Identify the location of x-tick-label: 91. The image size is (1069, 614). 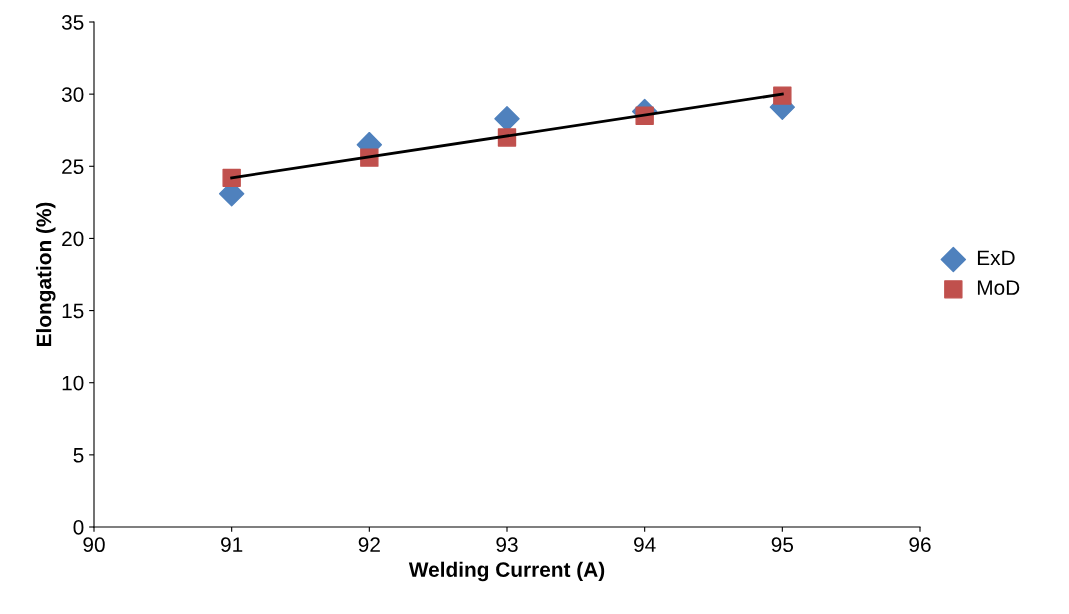
(232, 545).